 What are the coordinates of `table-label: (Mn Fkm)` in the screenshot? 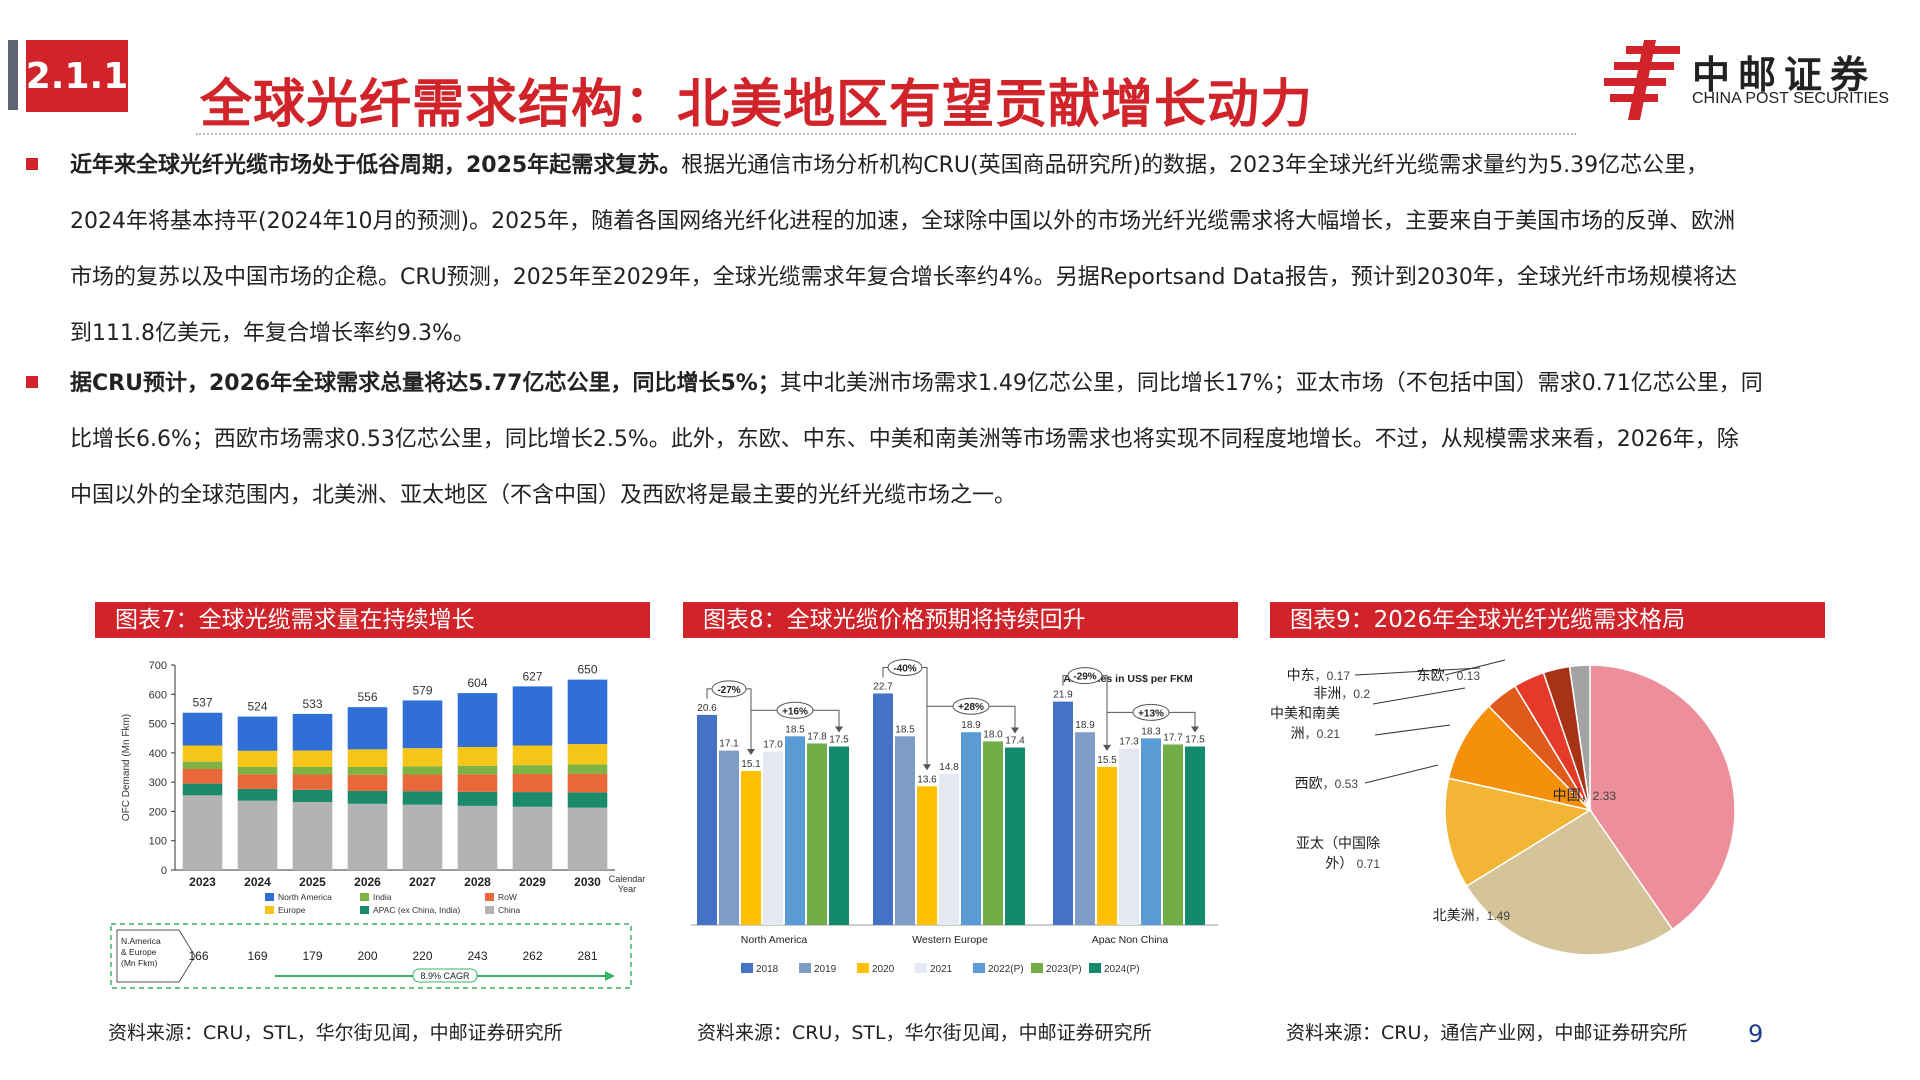 It's located at (139, 963).